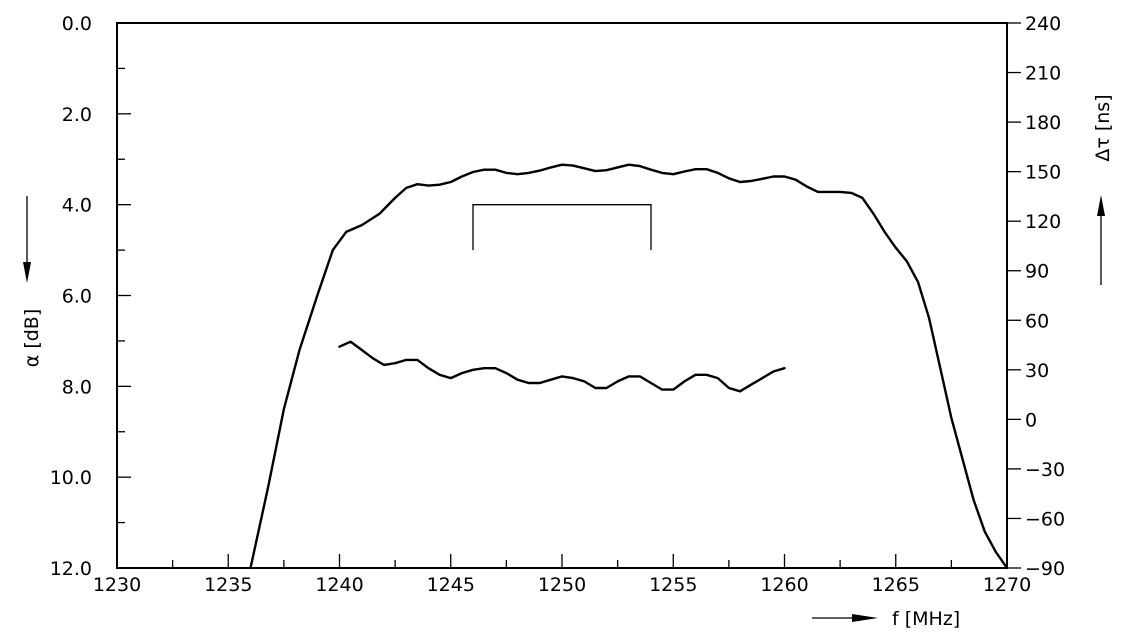 This screenshot has height=637, width=1122. Describe the element at coordinates (562, 366) in the screenshot. I see `group-delay-curve` at that location.